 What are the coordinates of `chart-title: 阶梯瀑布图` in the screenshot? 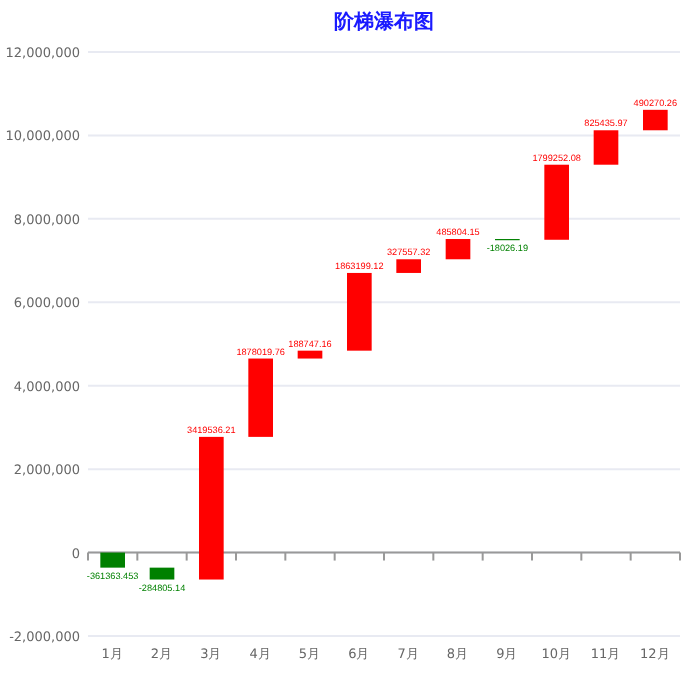 It's located at (384, 22).